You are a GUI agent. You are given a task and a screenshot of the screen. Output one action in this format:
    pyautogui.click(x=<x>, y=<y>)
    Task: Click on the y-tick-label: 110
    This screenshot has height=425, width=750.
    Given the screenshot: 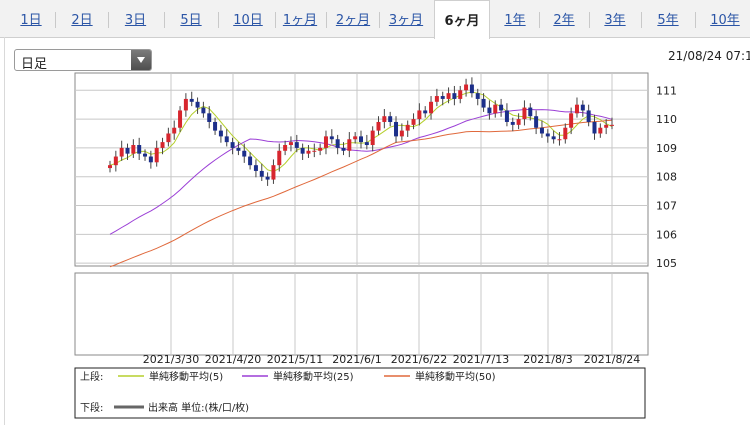 What is the action you would take?
    pyautogui.click(x=666, y=119)
    